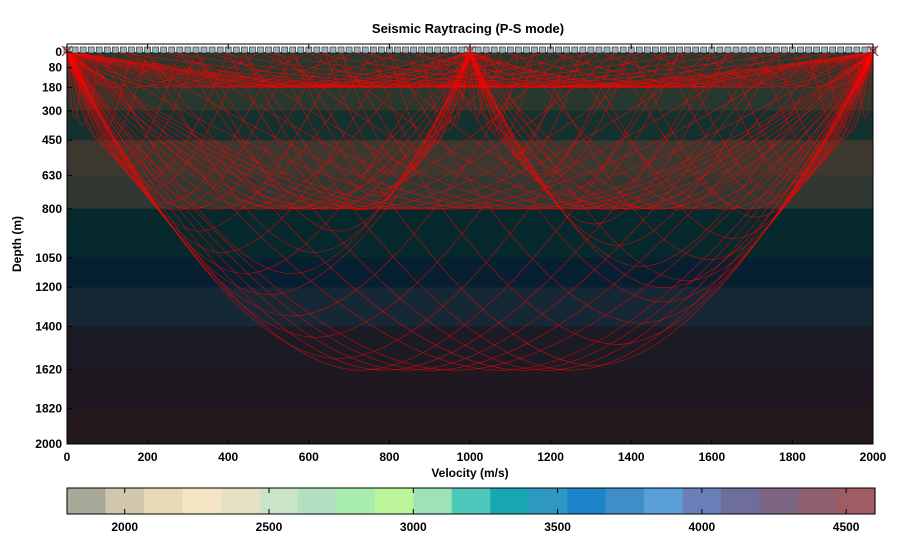 The width and height of the screenshot is (905, 549). I want to click on y-tick-label: 1050, so click(48, 258).